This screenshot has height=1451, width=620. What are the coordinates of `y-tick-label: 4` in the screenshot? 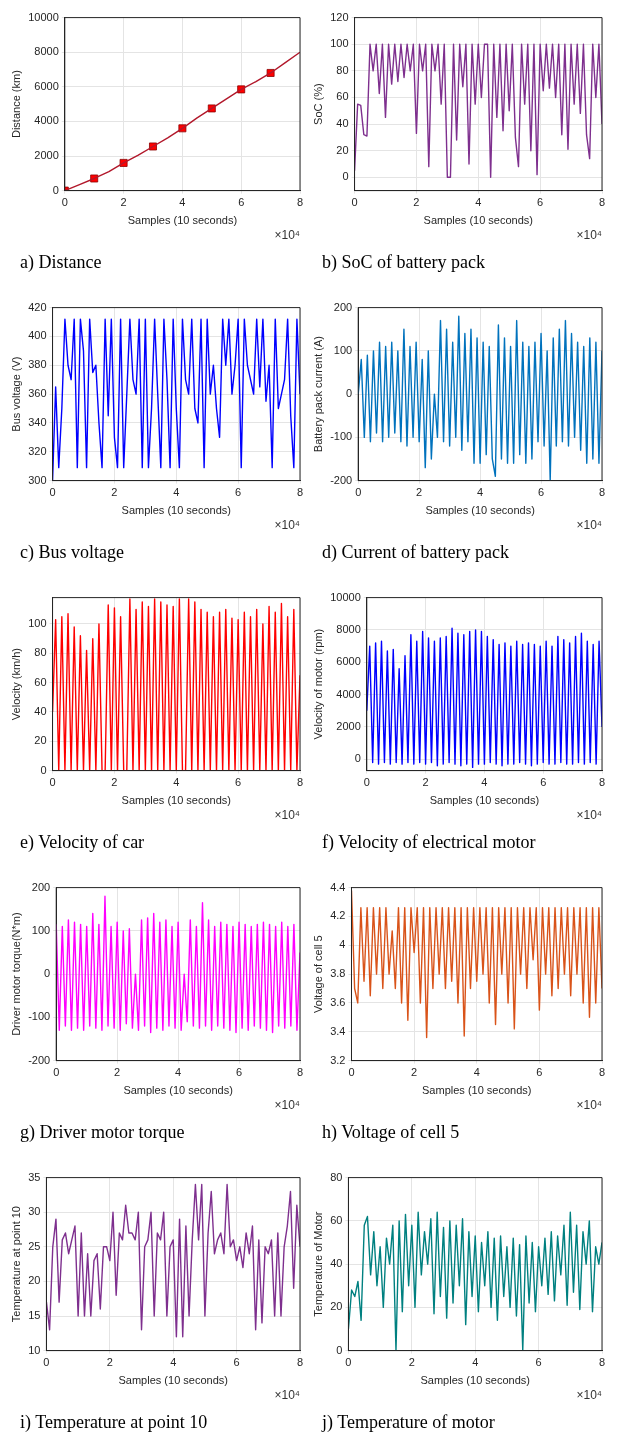 It's located at (342, 944).